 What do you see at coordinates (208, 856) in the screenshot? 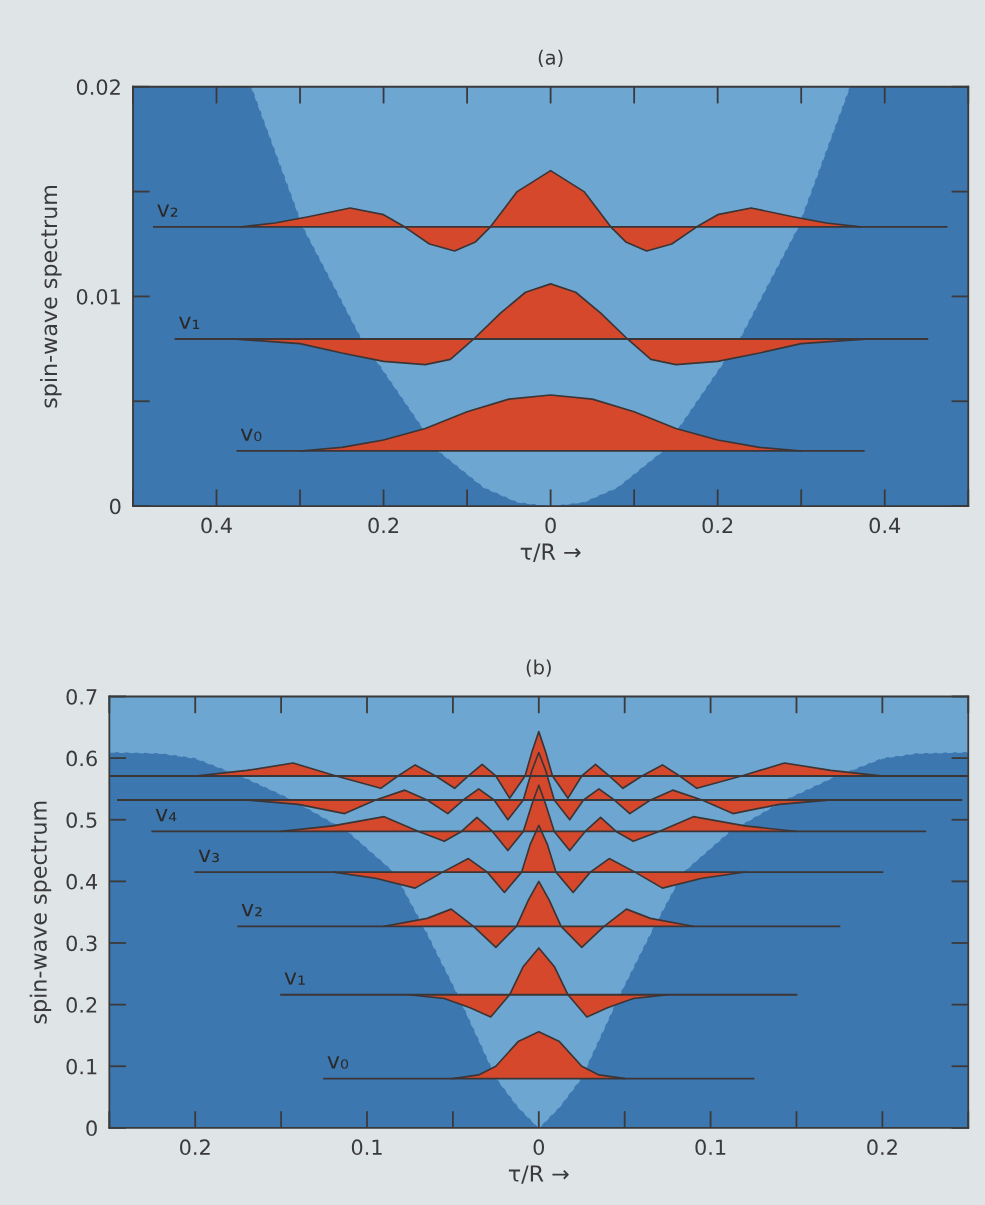
I see `annotation: v₃` at bounding box center [208, 856].